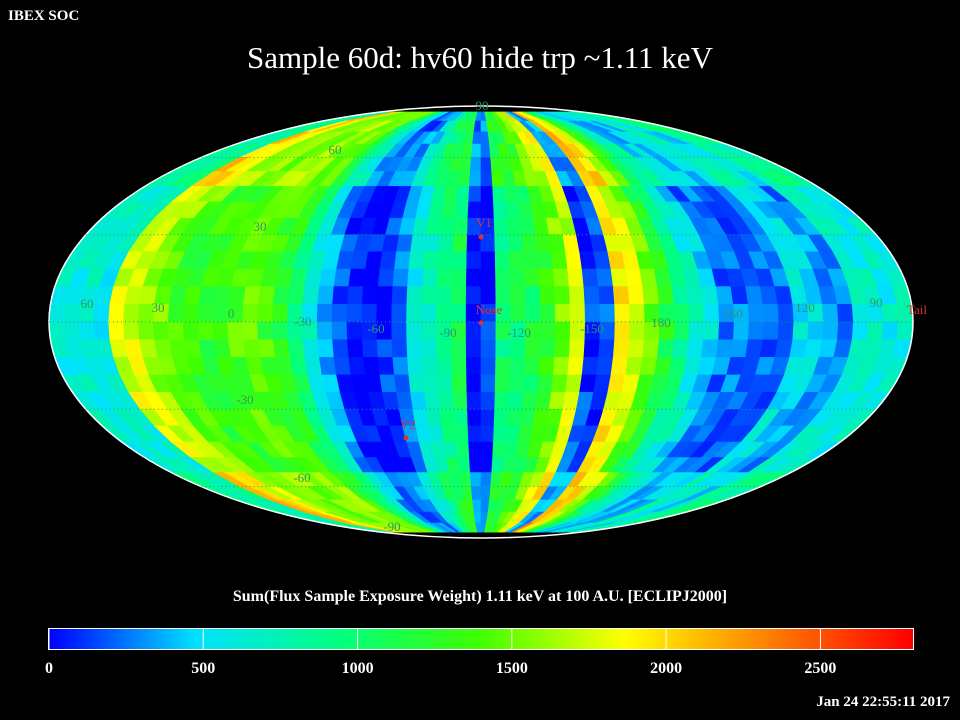 Image resolution: width=960 pixels, height=720 pixels. Describe the element at coordinates (489, 309) in the screenshot. I see `marker-label: Nose` at that location.